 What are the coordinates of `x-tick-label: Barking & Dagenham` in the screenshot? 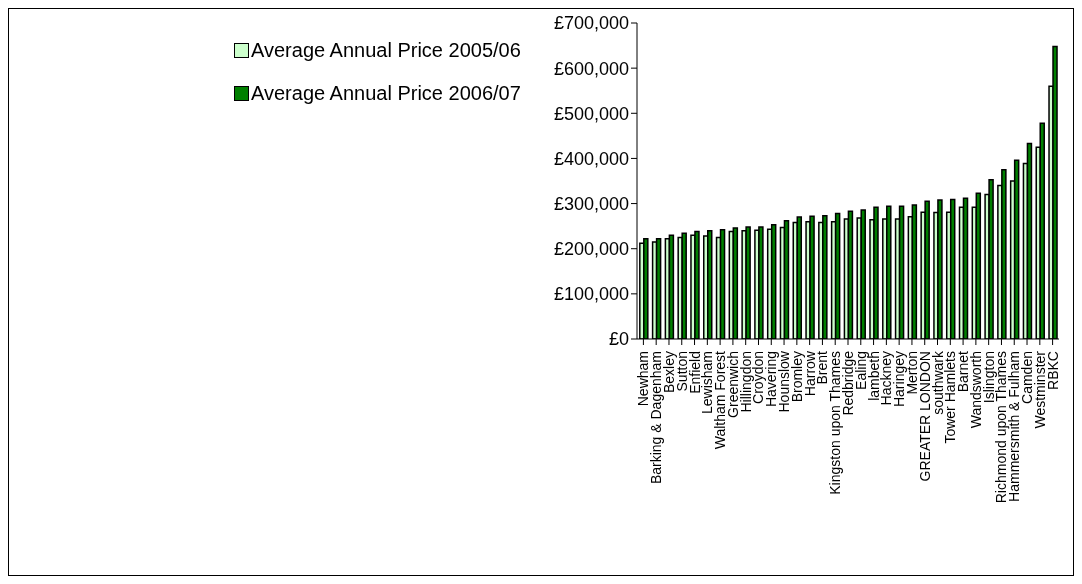 It's located at (656, 418).